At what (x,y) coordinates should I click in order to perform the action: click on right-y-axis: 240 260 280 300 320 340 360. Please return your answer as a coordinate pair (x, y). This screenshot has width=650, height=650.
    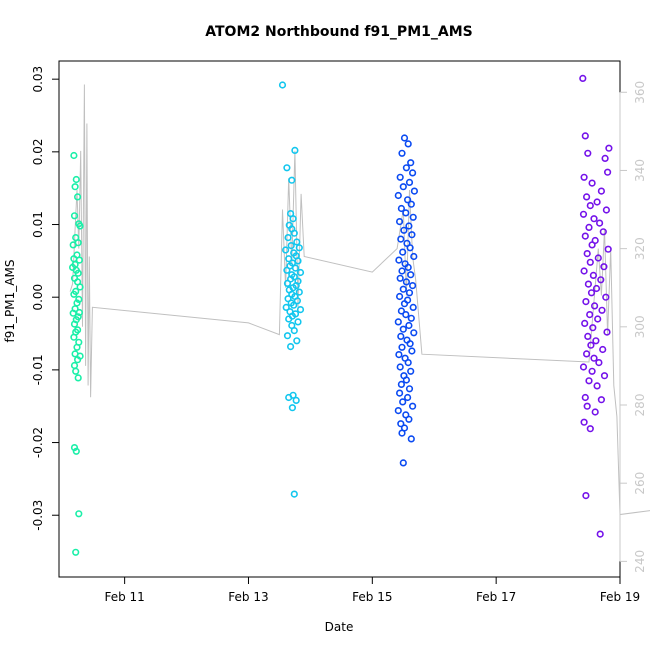
    Looking at the image, I should click on (633, 327).